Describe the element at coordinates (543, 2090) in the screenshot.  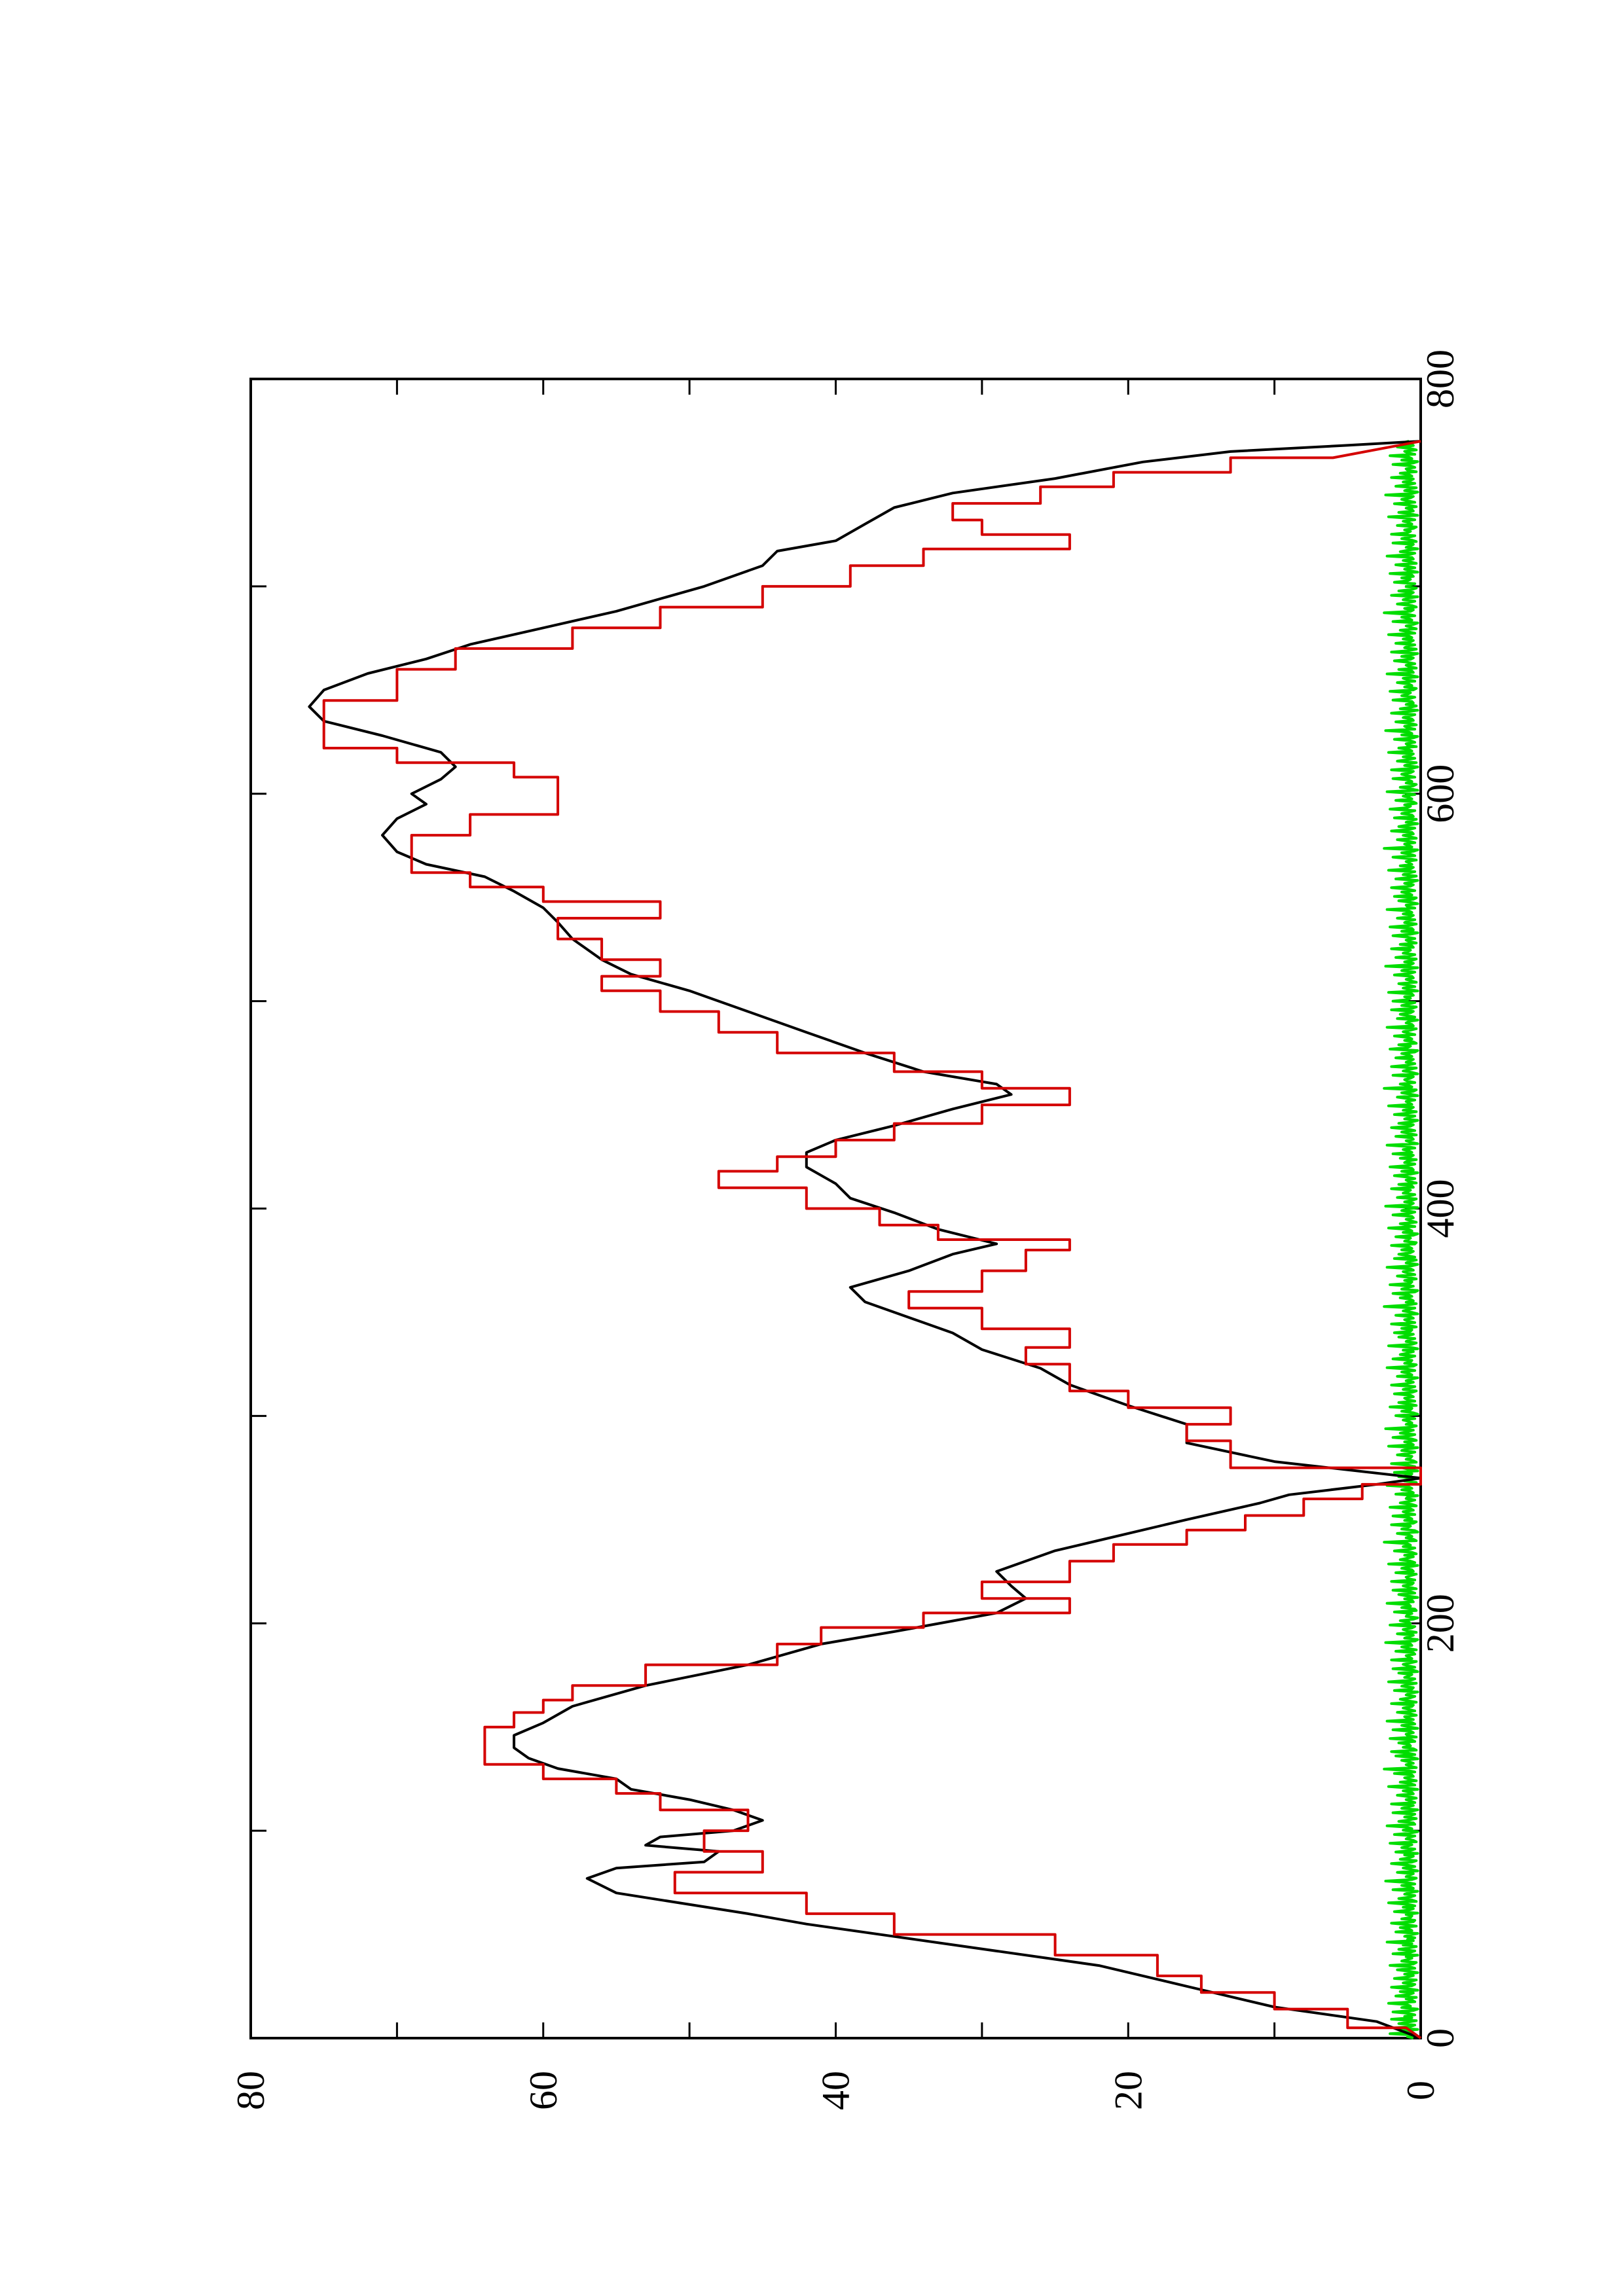
I see `y-tick-label: 60` at that location.